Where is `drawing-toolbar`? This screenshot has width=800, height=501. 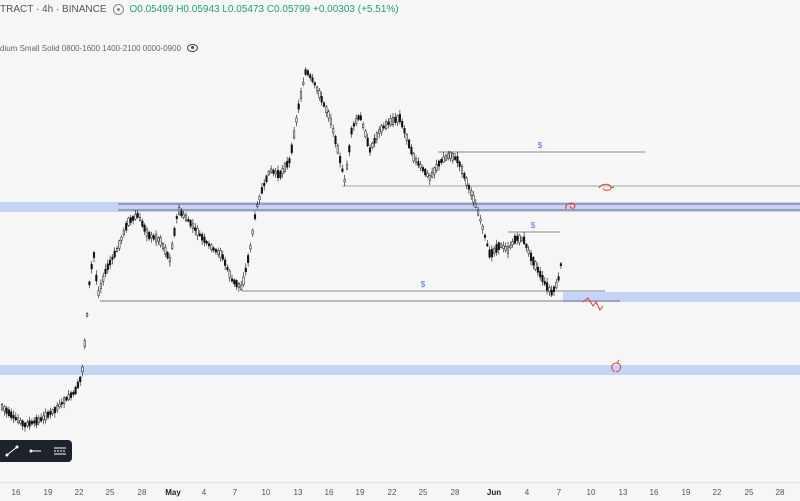
drawing-toolbar is located at coordinates (36, 451).